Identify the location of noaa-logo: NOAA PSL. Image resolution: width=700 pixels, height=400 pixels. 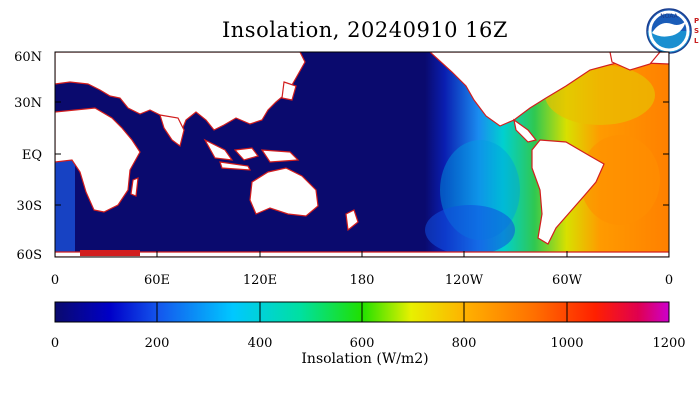
(672, 31).